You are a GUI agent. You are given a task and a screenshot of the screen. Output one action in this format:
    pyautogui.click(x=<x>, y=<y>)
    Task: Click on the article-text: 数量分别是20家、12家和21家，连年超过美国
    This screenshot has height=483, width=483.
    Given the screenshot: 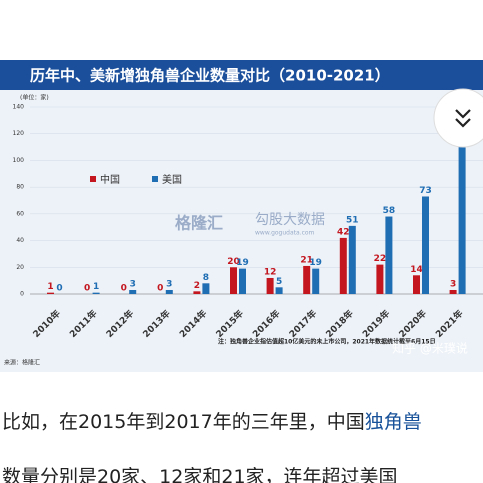 What is the action you would take?
    pyautogui.click(x=200, y=474)
    